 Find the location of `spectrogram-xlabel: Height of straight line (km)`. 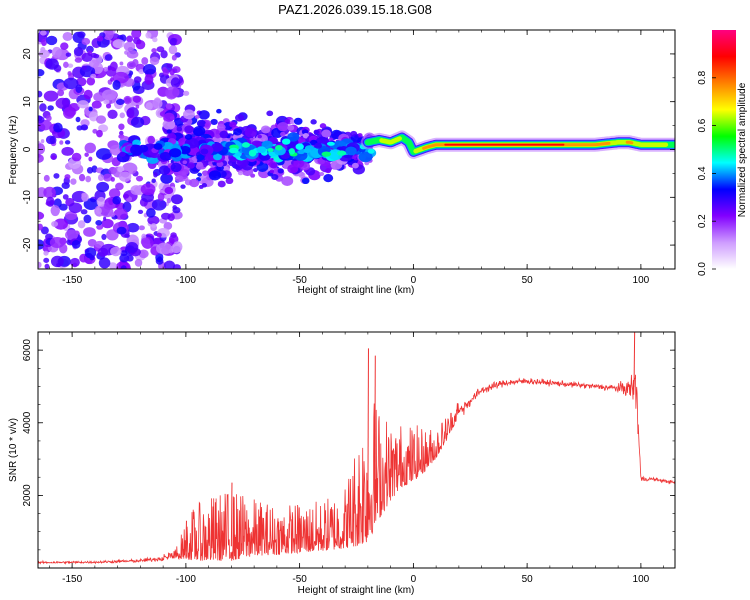

spectrogram-xlabel: Height of straight line (km) is located at coordinates (356, 290).